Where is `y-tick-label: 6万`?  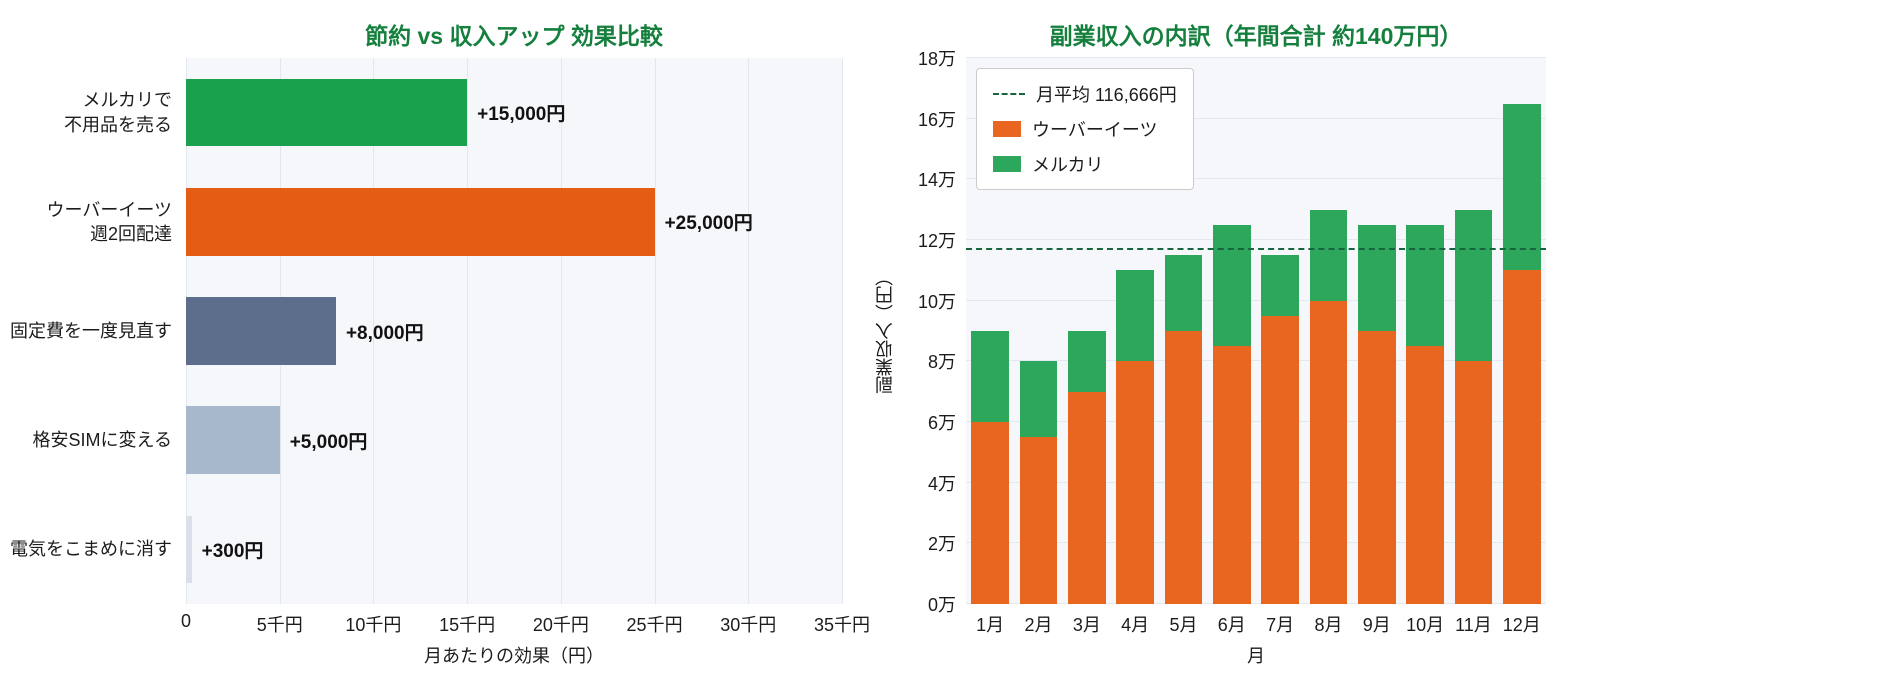 y-tick-label: 6万 is located at coordinates (941, 423).